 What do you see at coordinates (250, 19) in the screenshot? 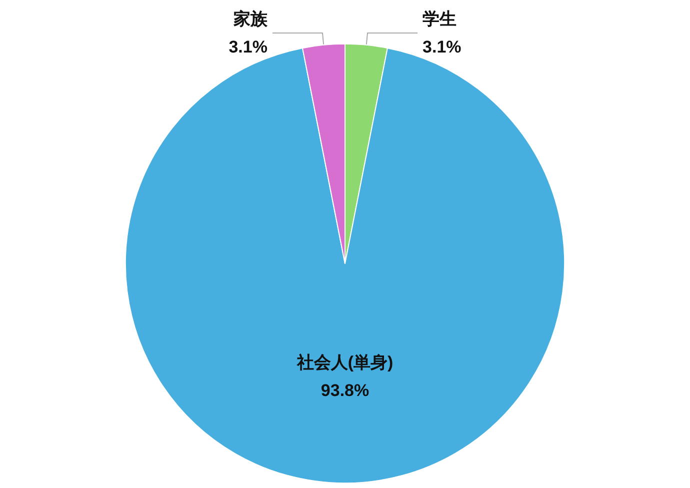
I see `slice-label: 家族` at bounding box center [250, 19].